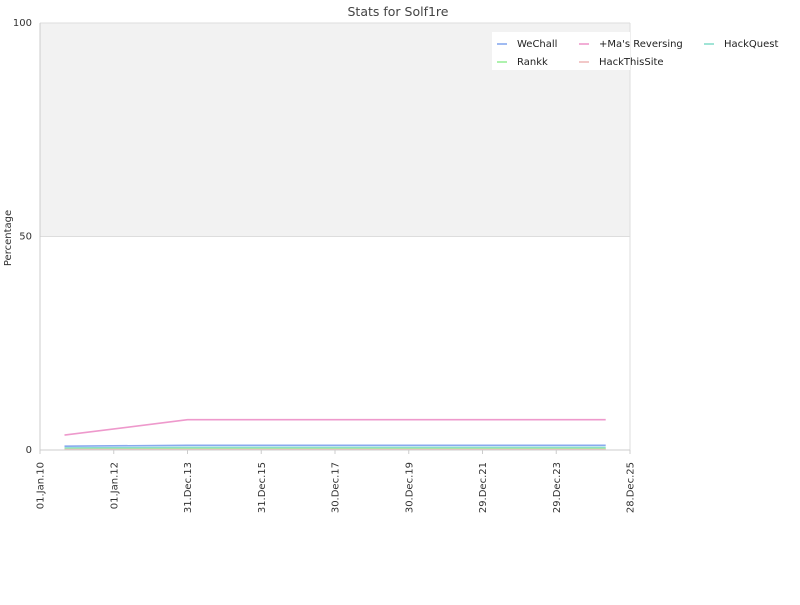  What do you see at coordinates (483, 487) in the screenshot?
I see `x-tick-label: 29.Dec.21` at bounding box center [483, 487].